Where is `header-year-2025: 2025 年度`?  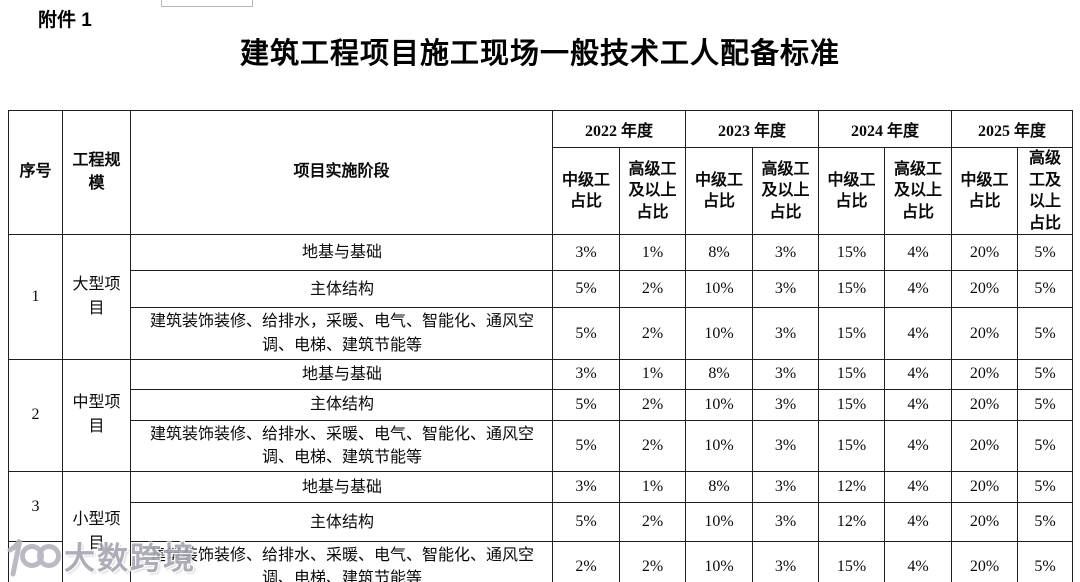
header-year-2025: 2025 年度 is located at coordinates (1012, 129).